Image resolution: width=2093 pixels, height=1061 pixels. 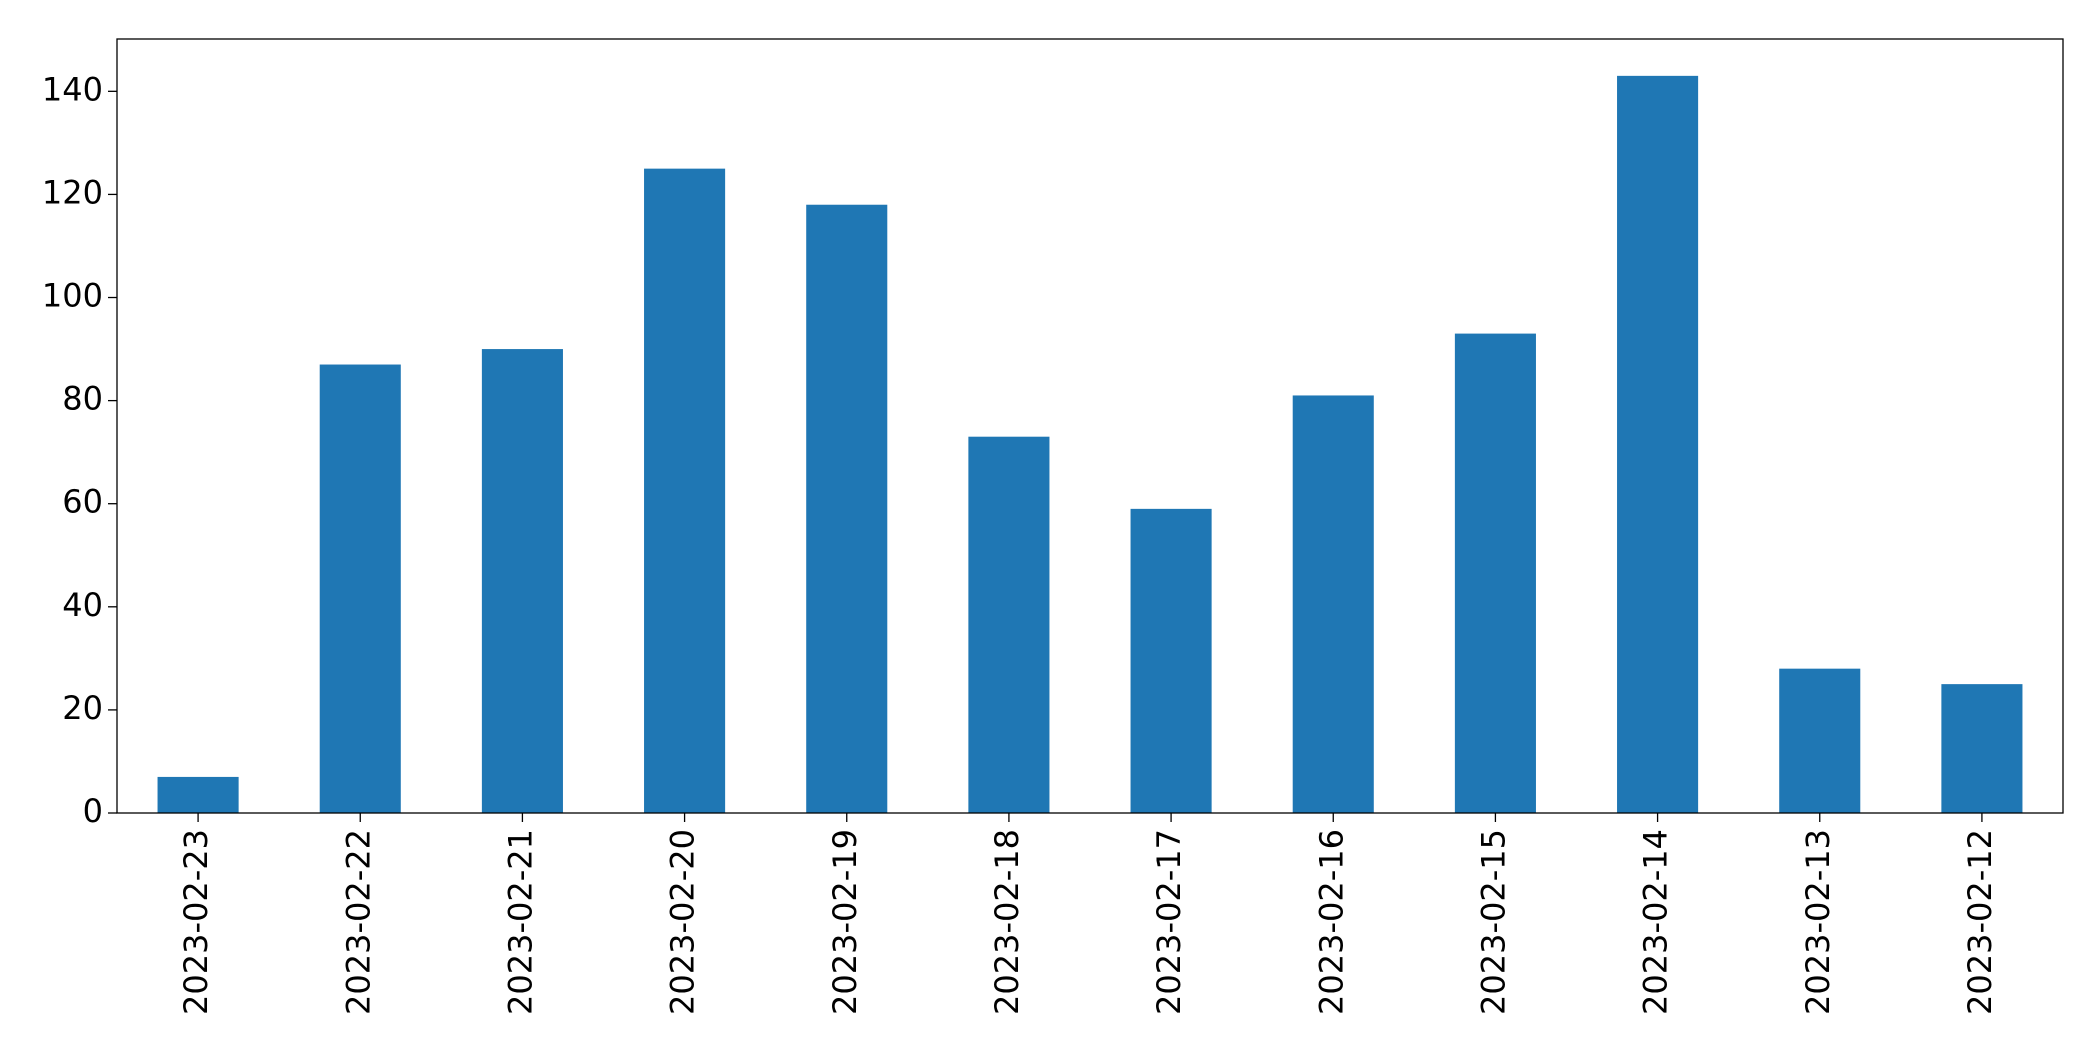 I want to click on x-tick-label: 2023-02-14, so click(x=1656, y=922).